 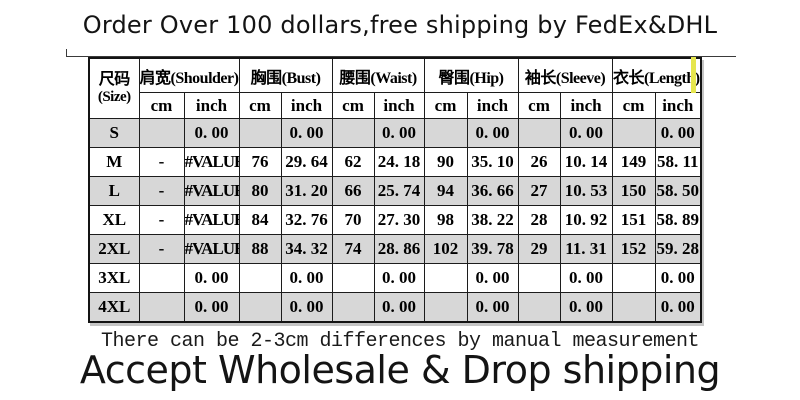 I want to click on size-header-en: (Size), so click(x=114, y=97).